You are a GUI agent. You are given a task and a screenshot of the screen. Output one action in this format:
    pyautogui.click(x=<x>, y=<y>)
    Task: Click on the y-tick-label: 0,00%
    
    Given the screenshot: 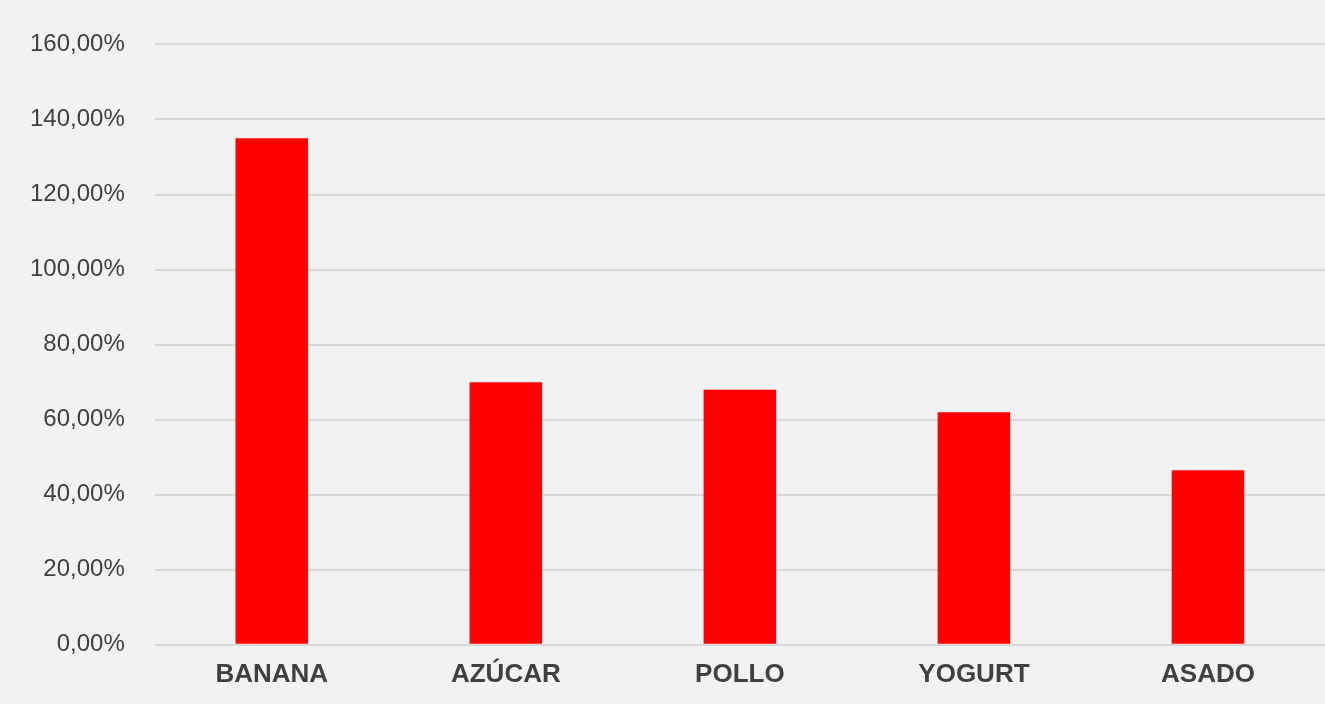 What is the action you would take?
    pyautogui.click(x=90, y=643)
    